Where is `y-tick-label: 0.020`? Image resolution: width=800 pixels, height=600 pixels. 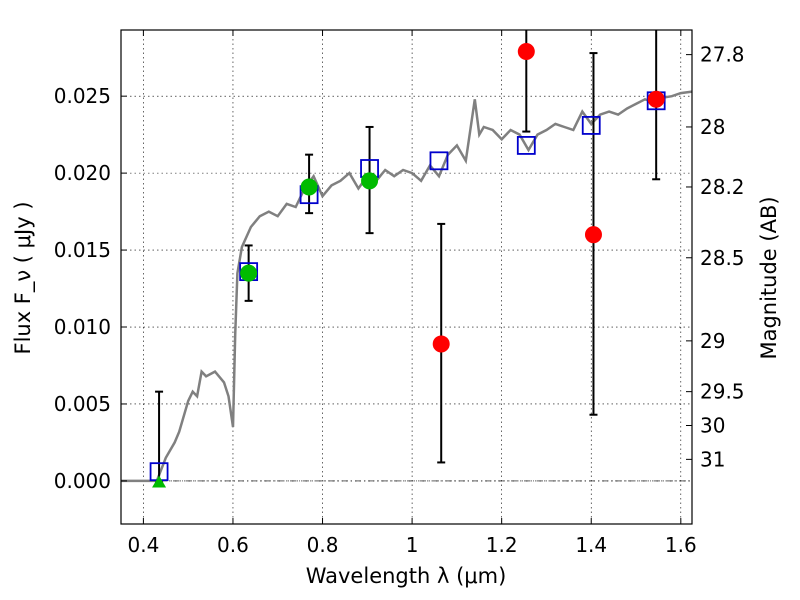 y-tick-label: 0.020 is located at coordinates (82, 173).